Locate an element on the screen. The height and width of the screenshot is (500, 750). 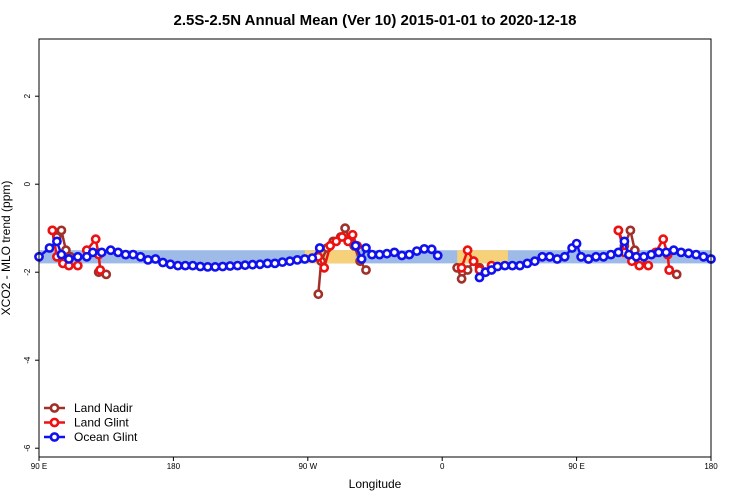
y-tick-label-4: -6 is located at coordinates (27, 448).